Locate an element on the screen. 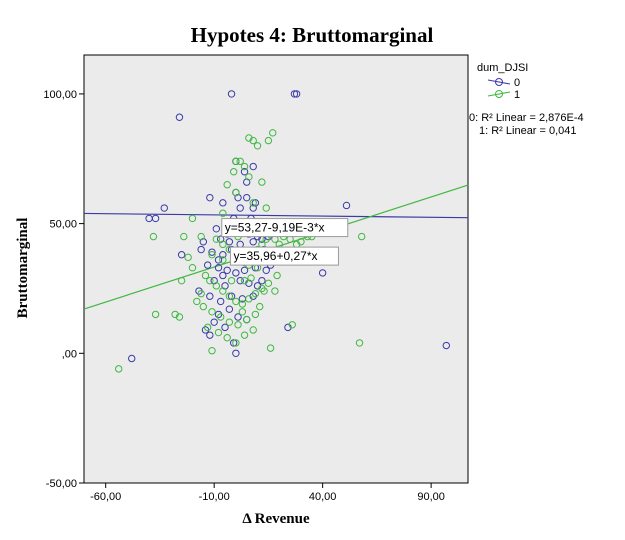  fit-equation-series-0: y=53,27-9,19E-3*x is located at coordinates (275, 228).